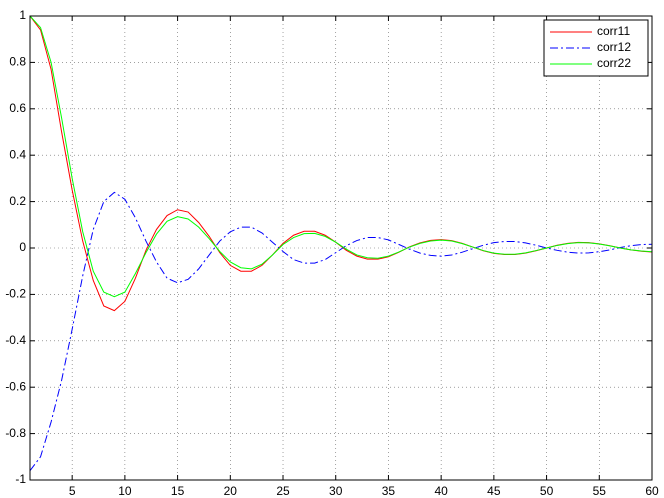 This screenshot has width=664, height=498. What do you see at coordinates (125, 491) in the screenshot?
I see `x-tick-label: 10` at bounding box center [125, 491].